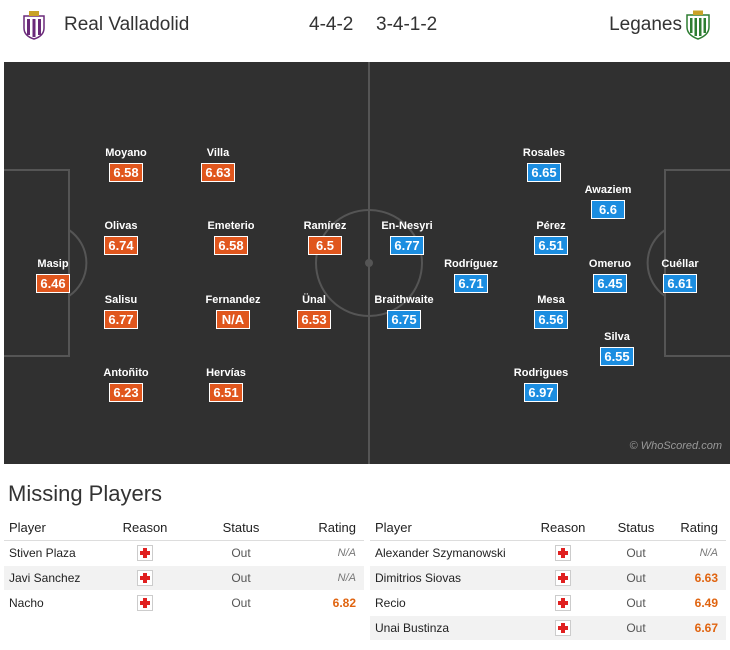 This screenshot has width=730, height=650. Describe the element at coordinates (698, 25) in the screenshot. I see `away-team-crest-icon` at that location.